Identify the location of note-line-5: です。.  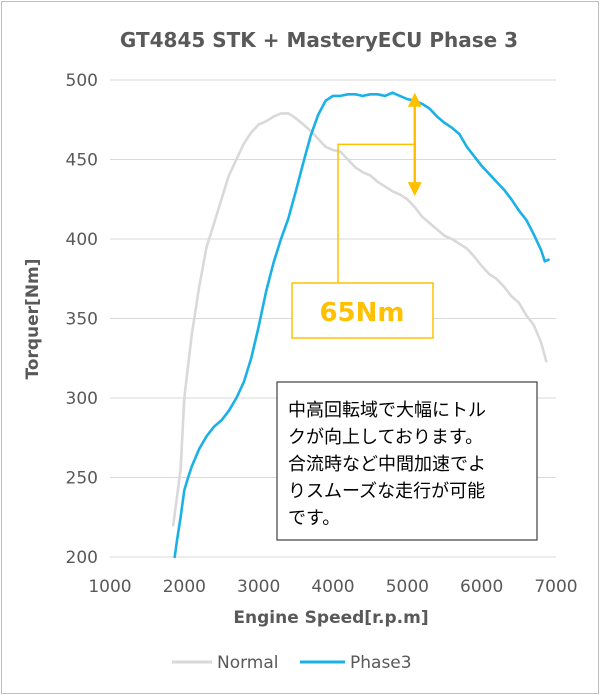
(314, 518).